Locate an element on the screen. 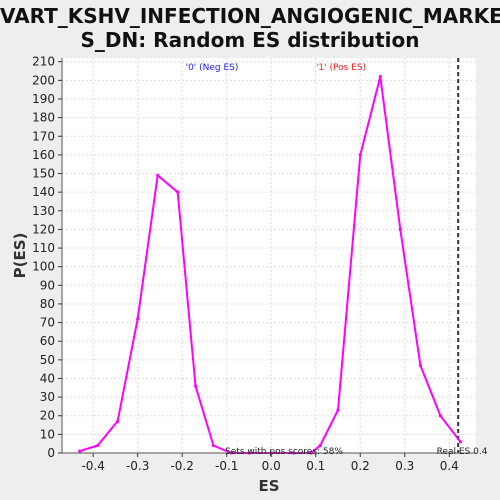 This screenshot has height=500, width=500. y-tick-label: 20 is located at coordinates (47, 416).